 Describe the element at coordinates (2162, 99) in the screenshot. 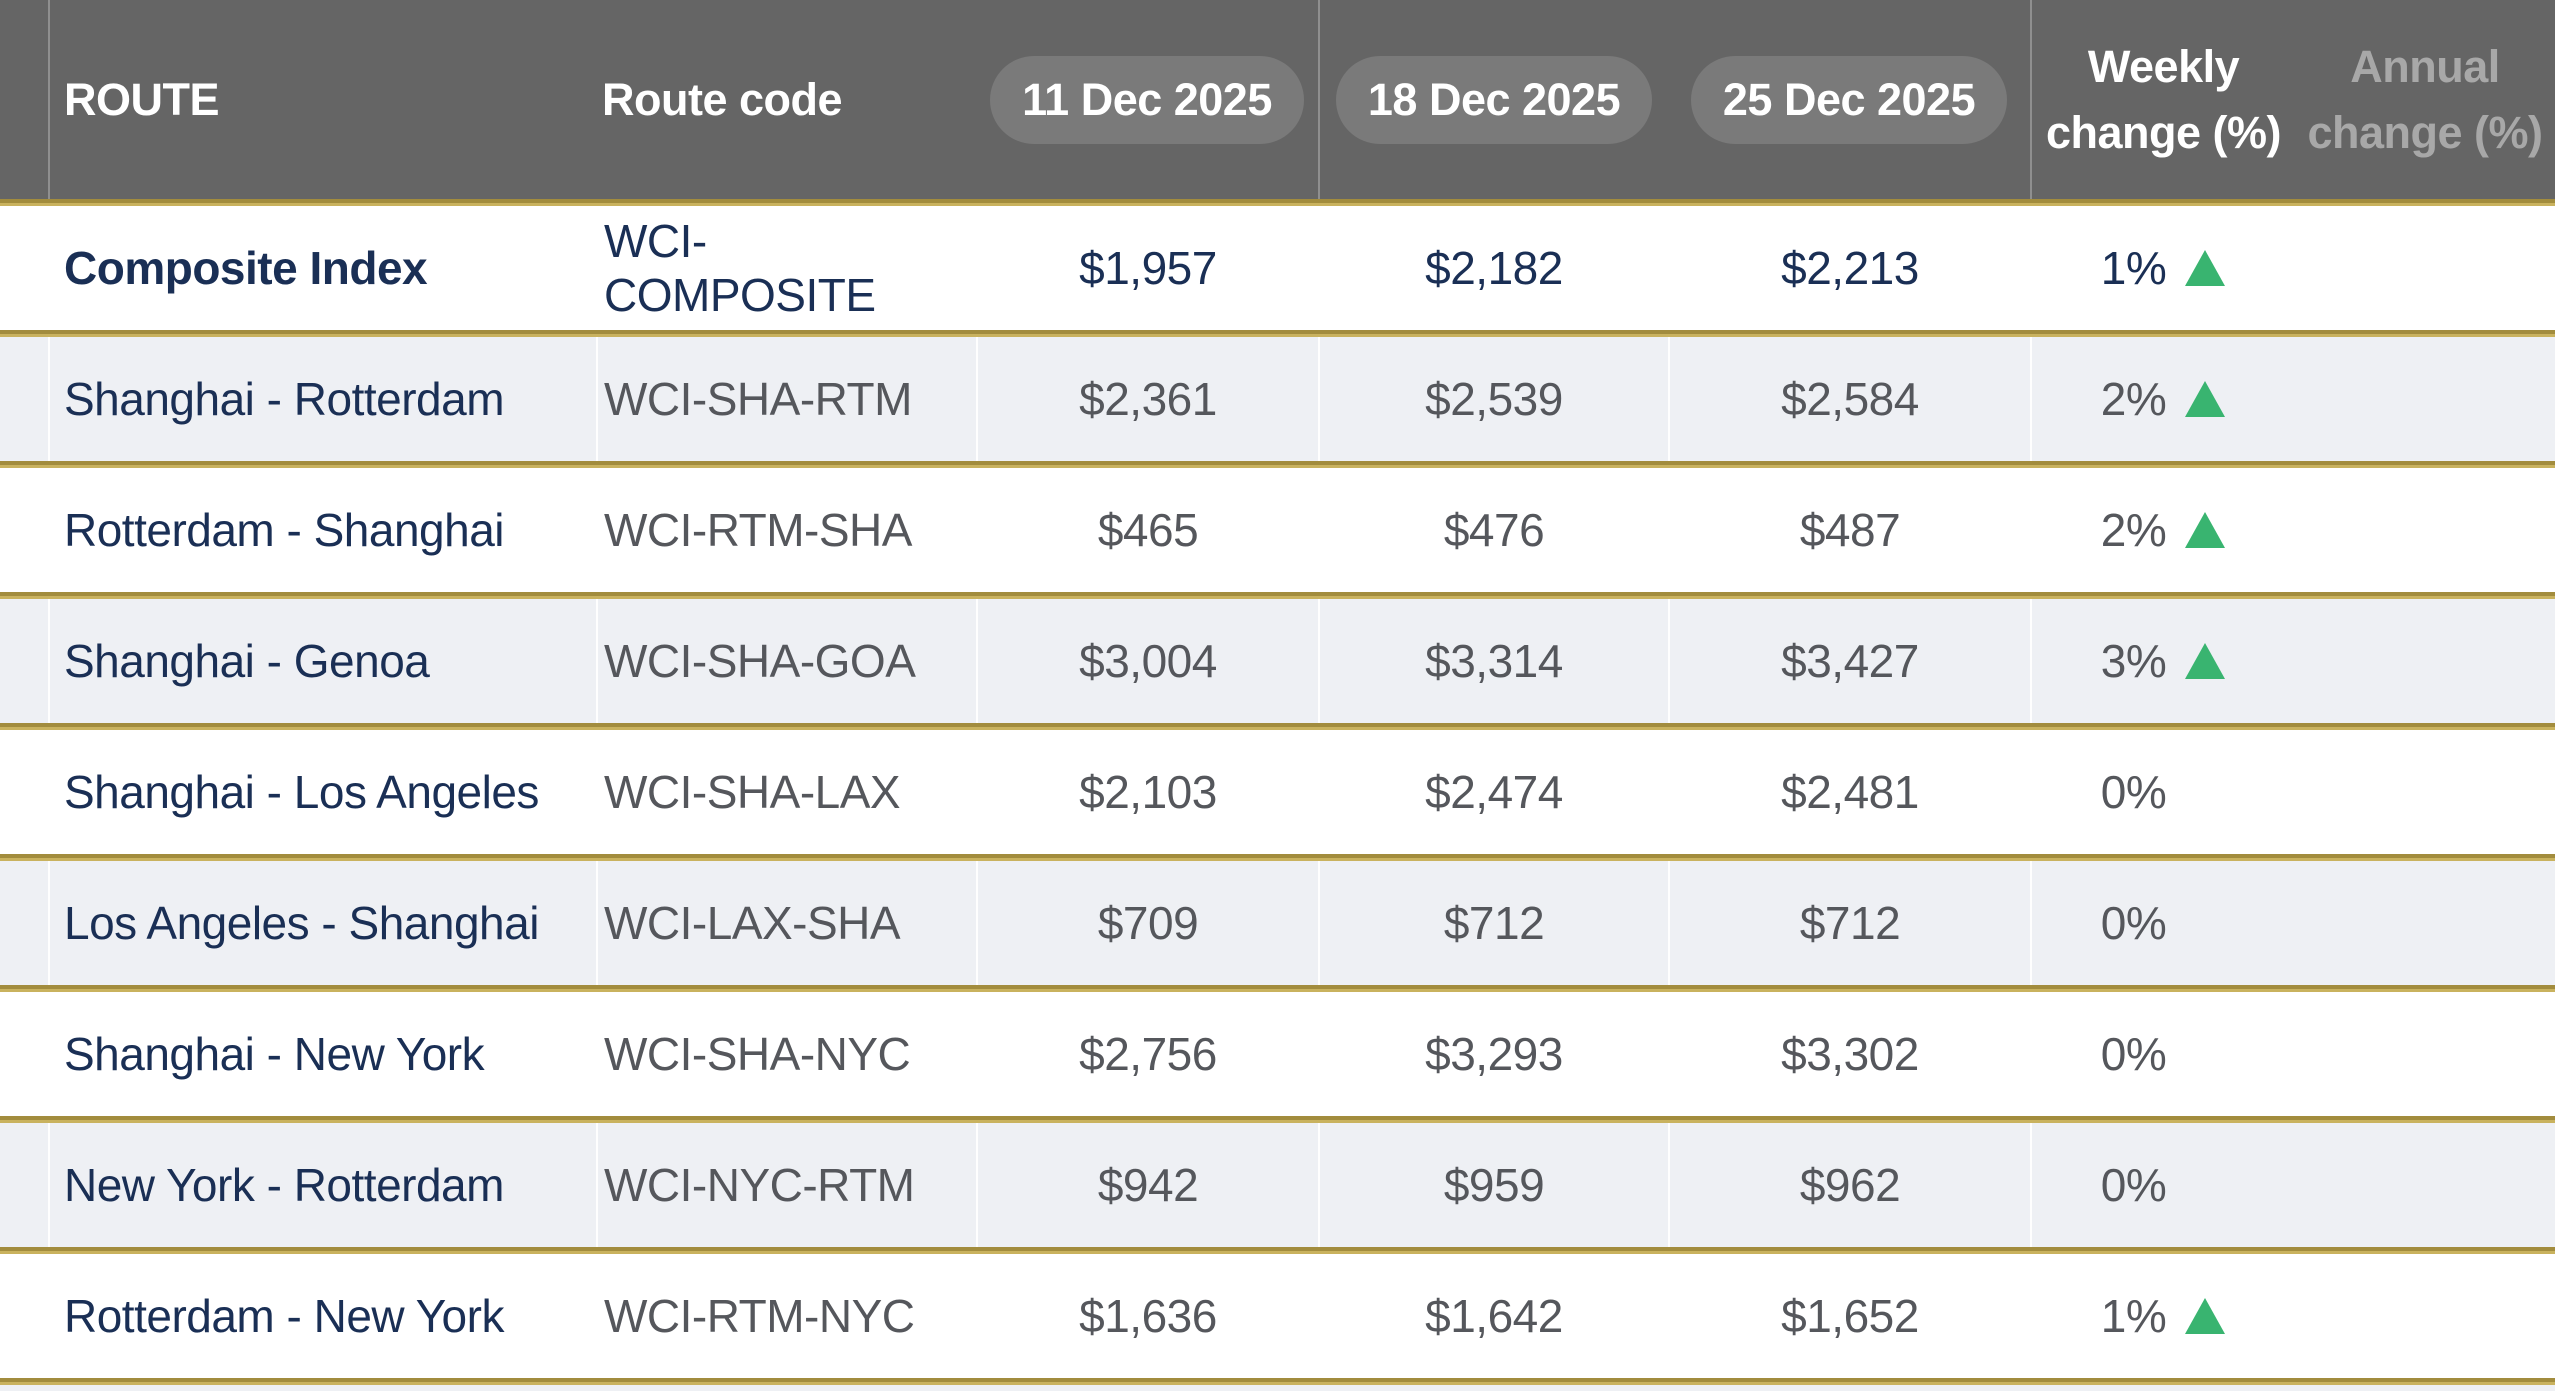

I see `column-header-weekly-change: Weekly change (%)` at that location.